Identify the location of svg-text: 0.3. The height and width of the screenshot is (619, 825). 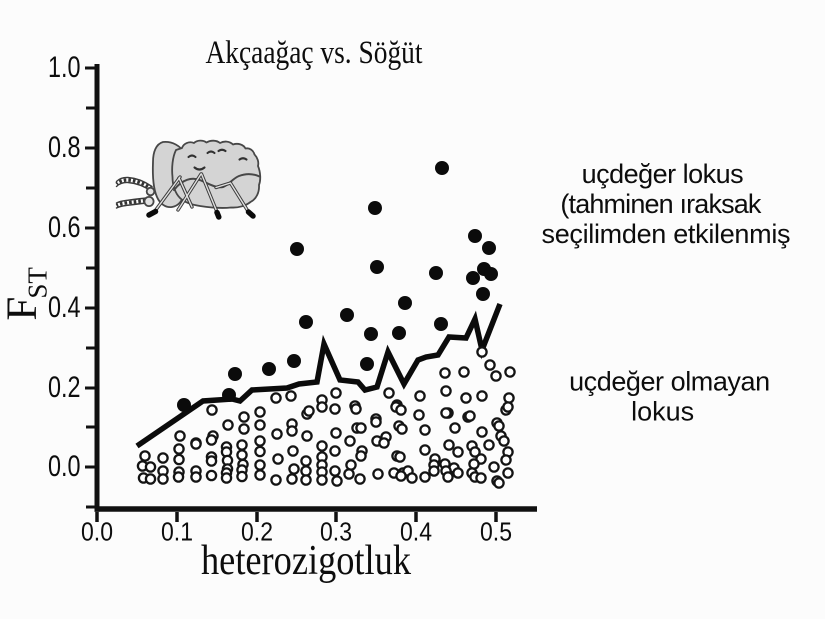
(336, 532).